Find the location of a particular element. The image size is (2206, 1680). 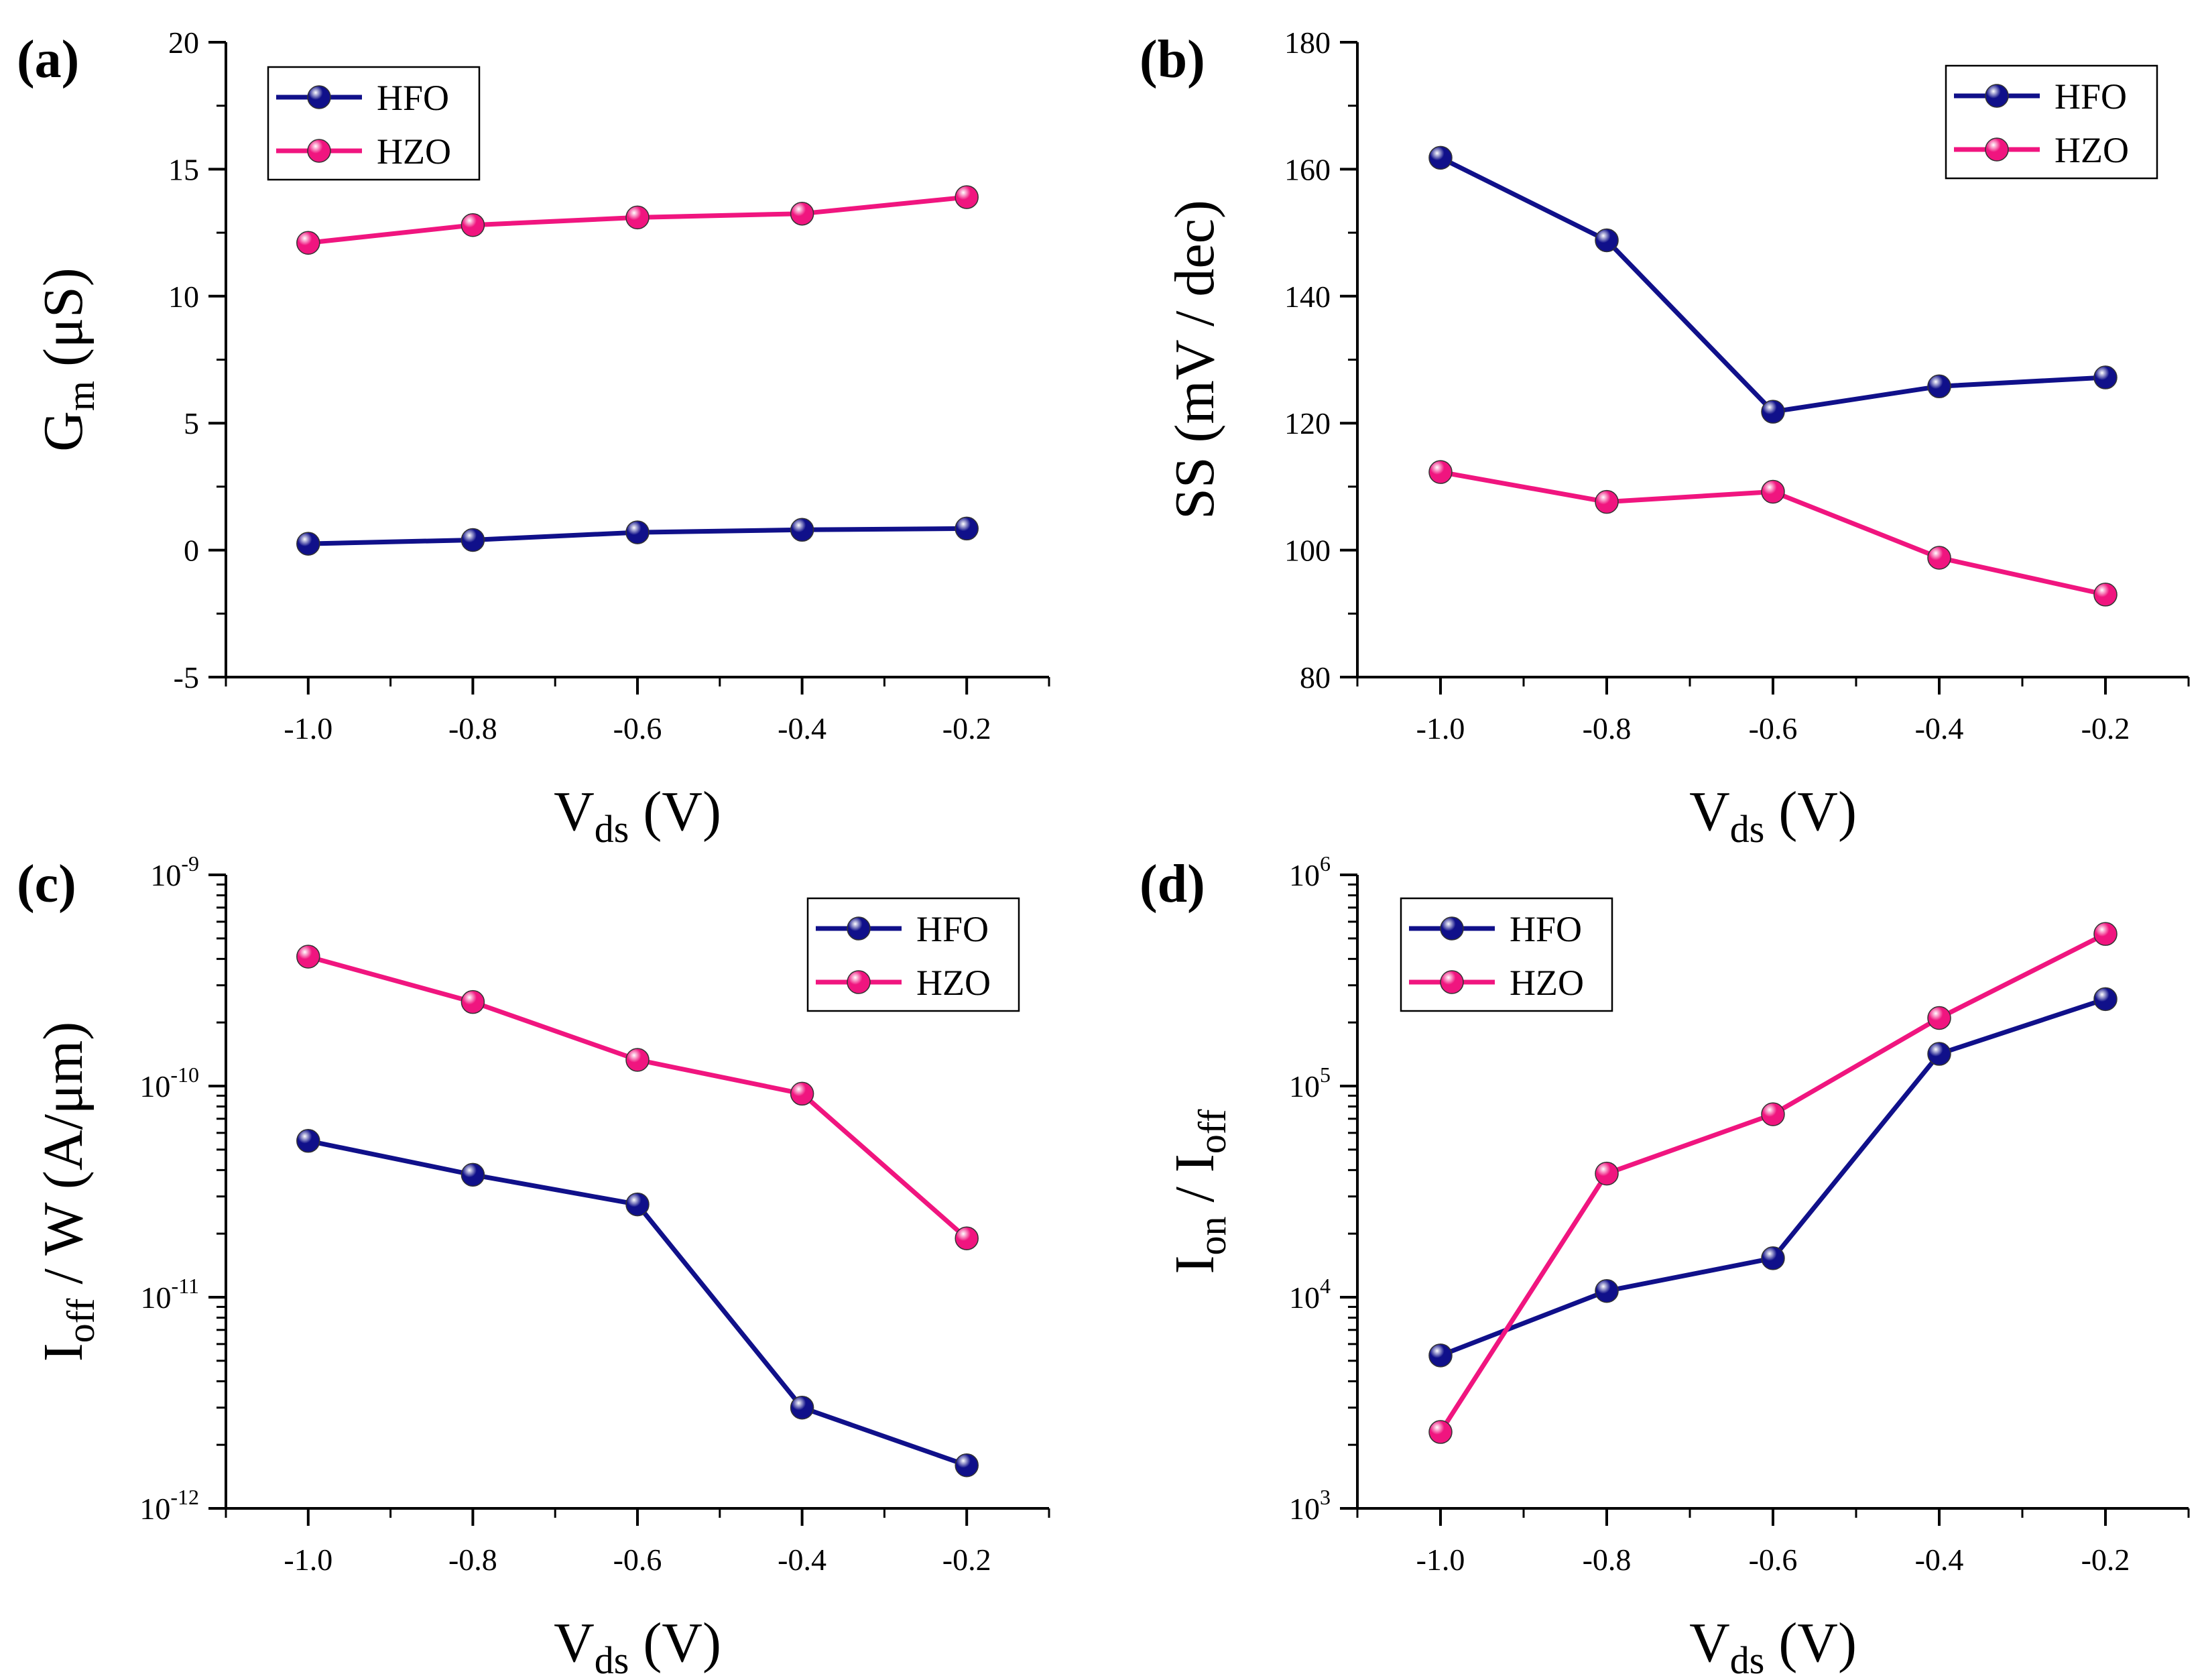

y-tick-label: 104 is located at coordinates (1310, 1294).